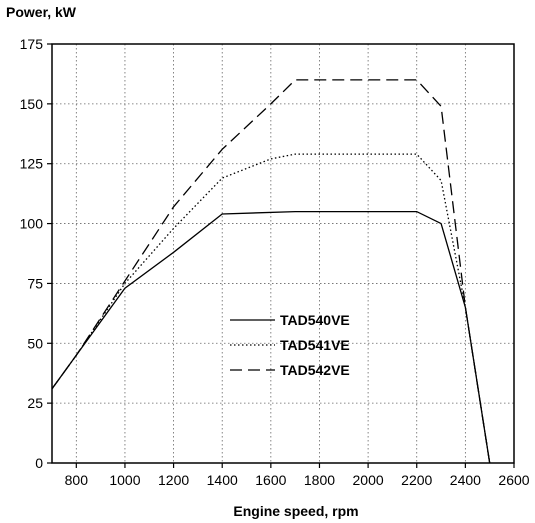 The image size is (535, 523). I want to click on x-tick-label: 1000, so click(124, 480).